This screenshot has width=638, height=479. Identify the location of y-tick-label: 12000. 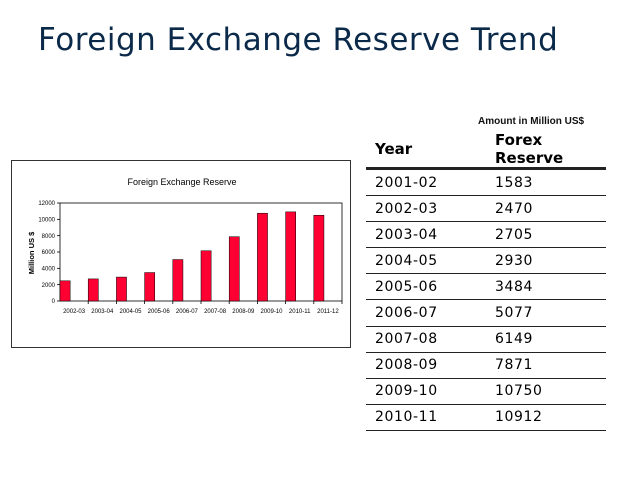
(46, 204).